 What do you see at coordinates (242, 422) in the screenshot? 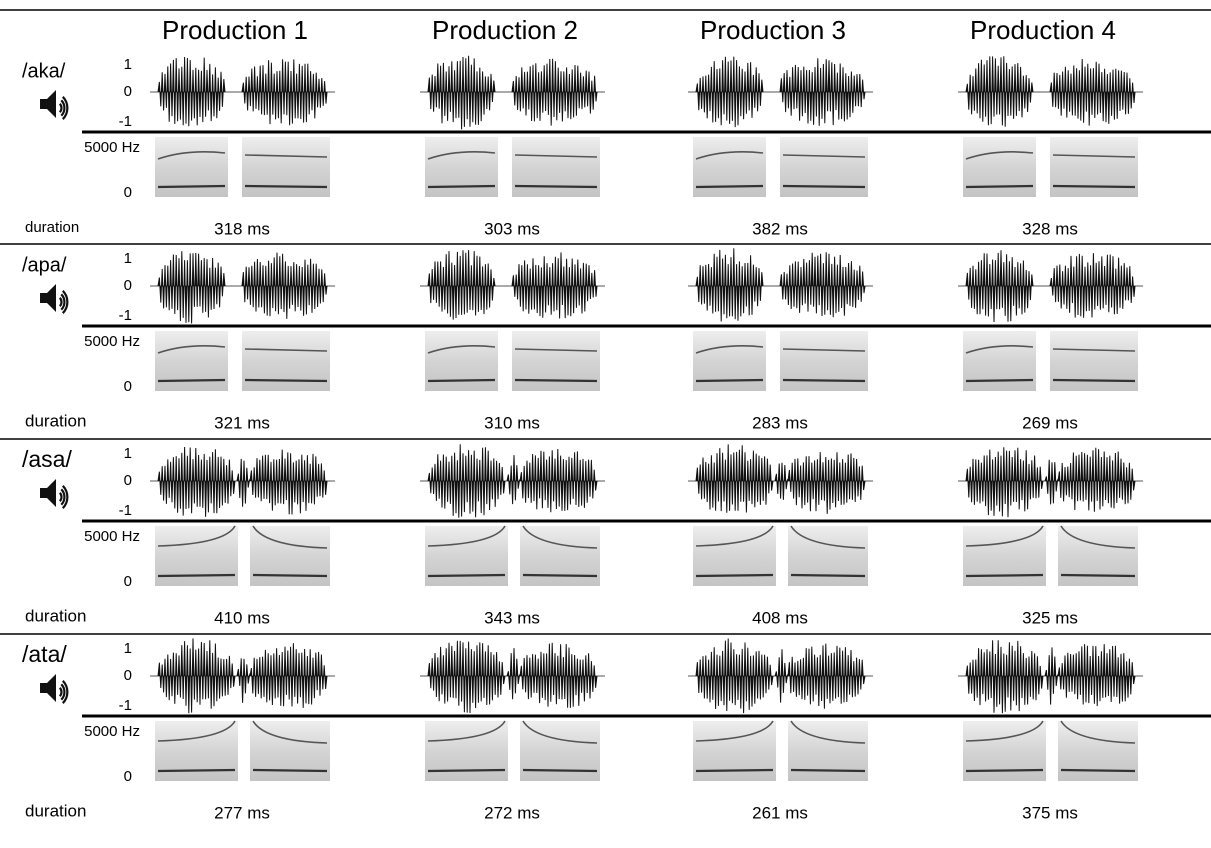
I see `duration-value: 321 ms` at bounding box center [242, 422].